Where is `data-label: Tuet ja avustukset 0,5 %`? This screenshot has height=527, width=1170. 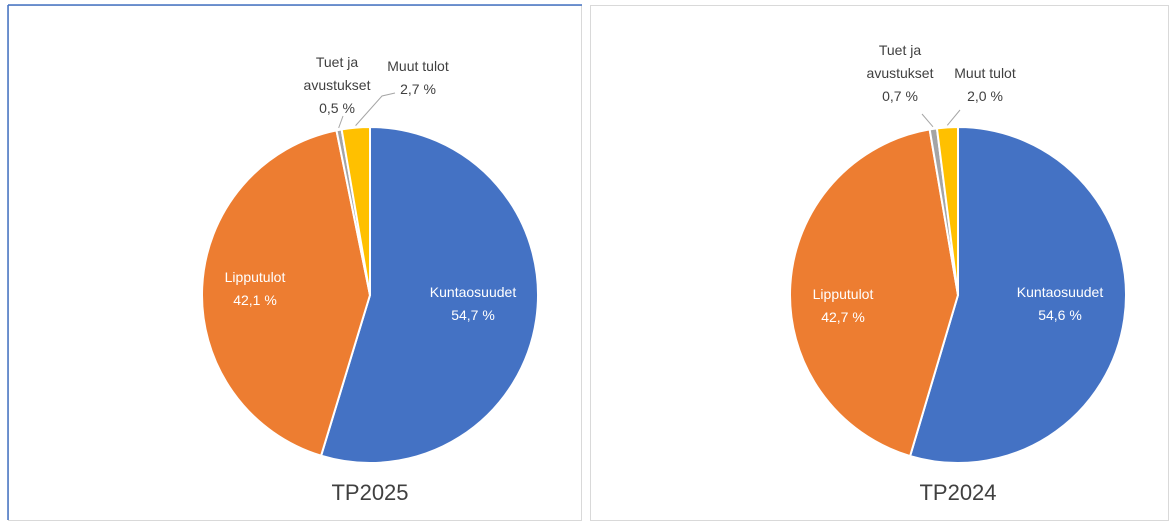 data-label: Tuet ja avustukset 0,5 % is located at coordinates (337, 85).